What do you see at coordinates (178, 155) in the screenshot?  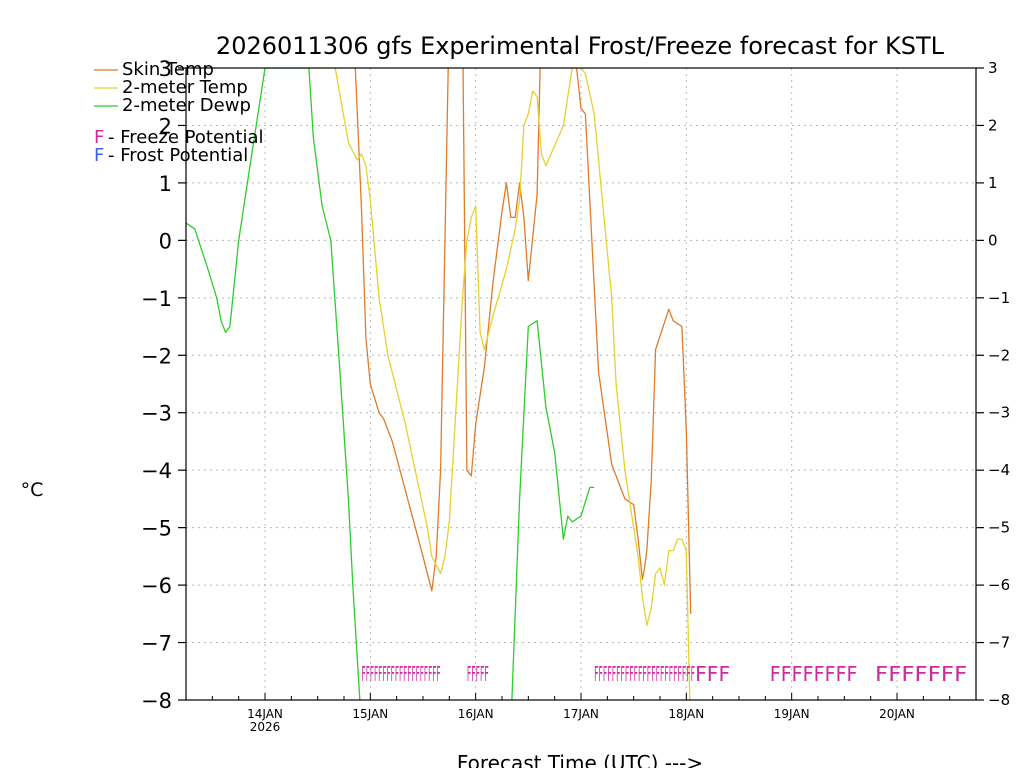 I see `legend-marker-label: - Frost Potential` at bounding box center [178, 155].